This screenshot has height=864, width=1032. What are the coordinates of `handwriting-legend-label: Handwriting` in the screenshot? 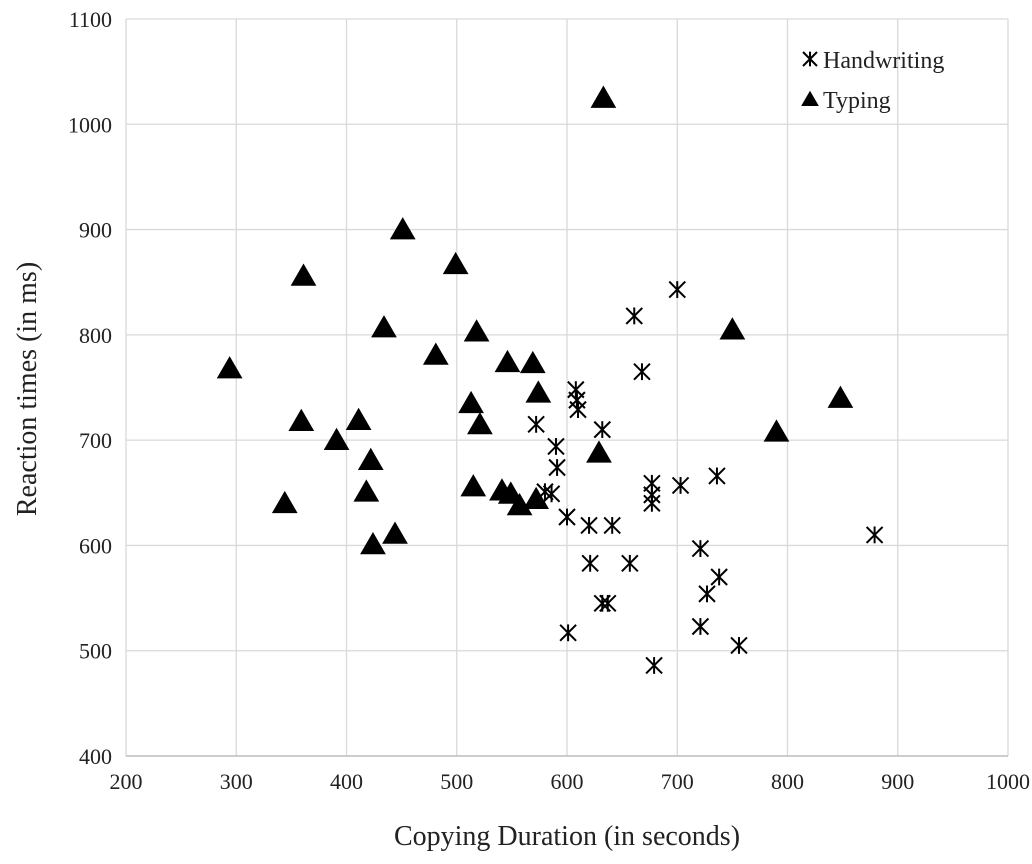 It's located at (883, 61).